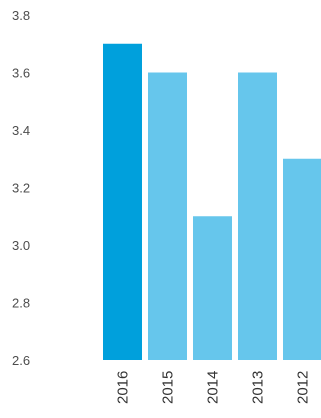 The height and width of the screenshot is (418, 321). I want to click on y-tick-label: 3.4, so click(21, 130).